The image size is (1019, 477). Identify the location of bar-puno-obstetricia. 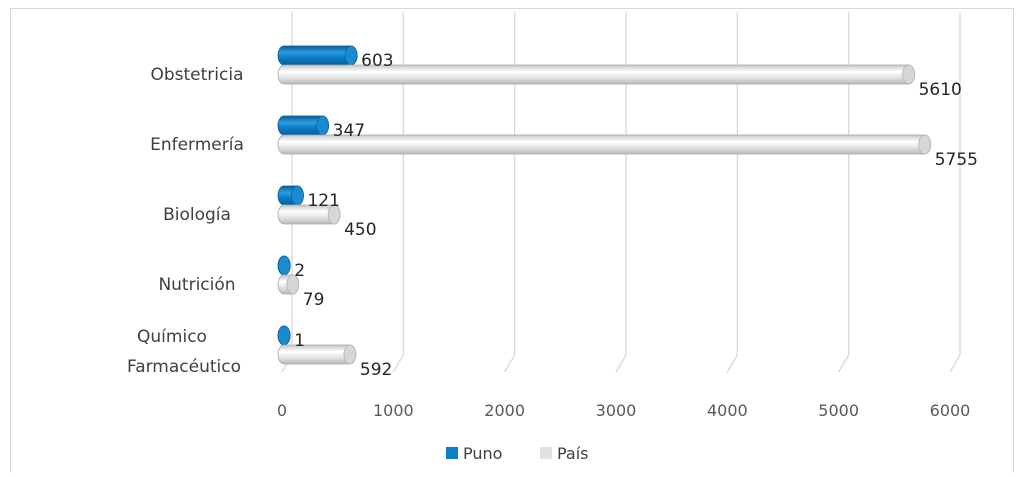
(317, 55).